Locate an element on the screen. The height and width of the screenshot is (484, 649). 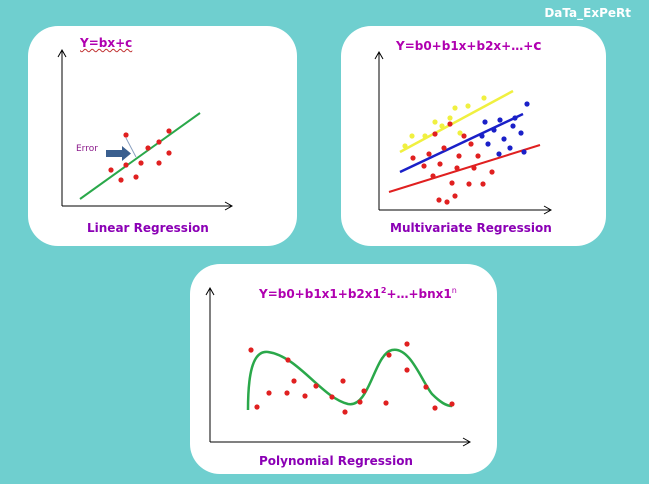
blue-fit-line is located at coordinates (461, 143).